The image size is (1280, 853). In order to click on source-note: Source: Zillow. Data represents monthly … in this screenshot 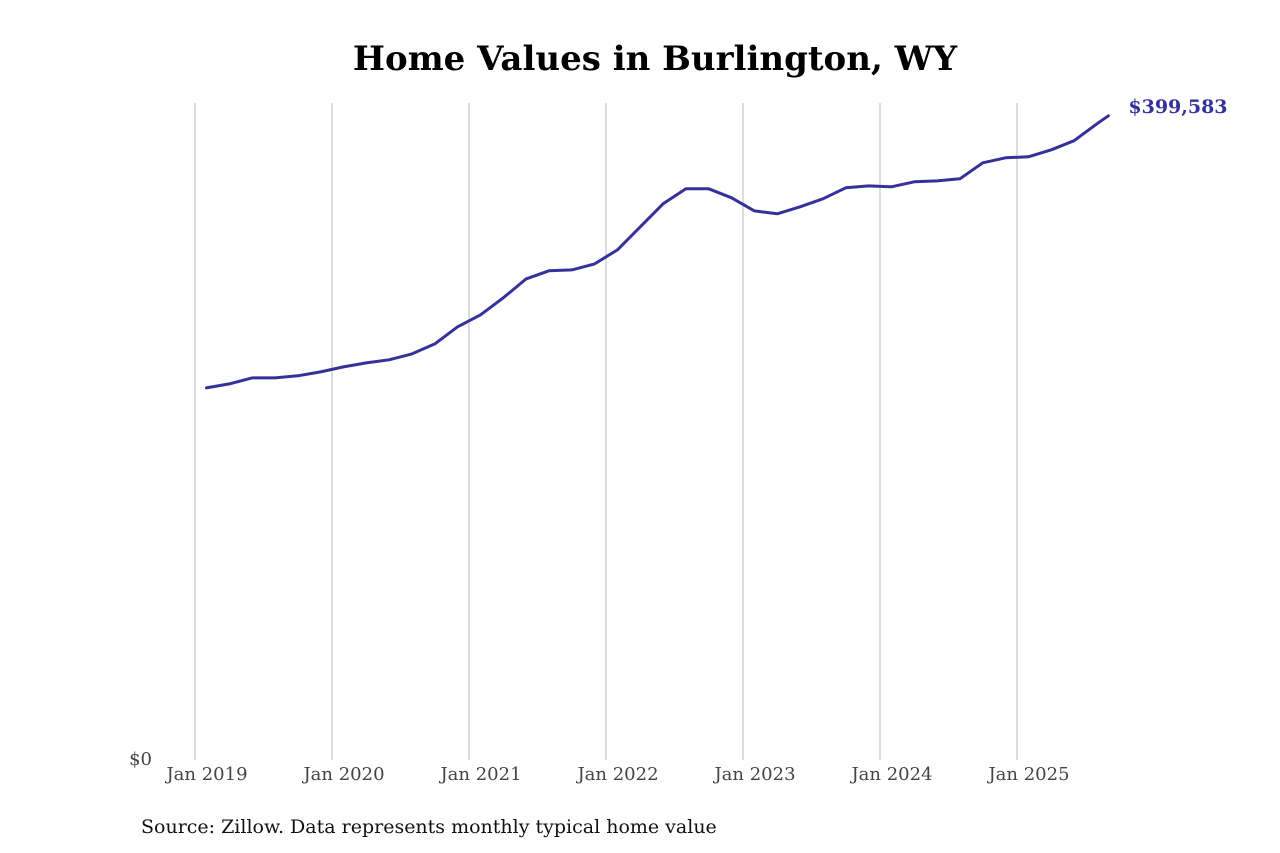, I will do `click(429, 827)`.